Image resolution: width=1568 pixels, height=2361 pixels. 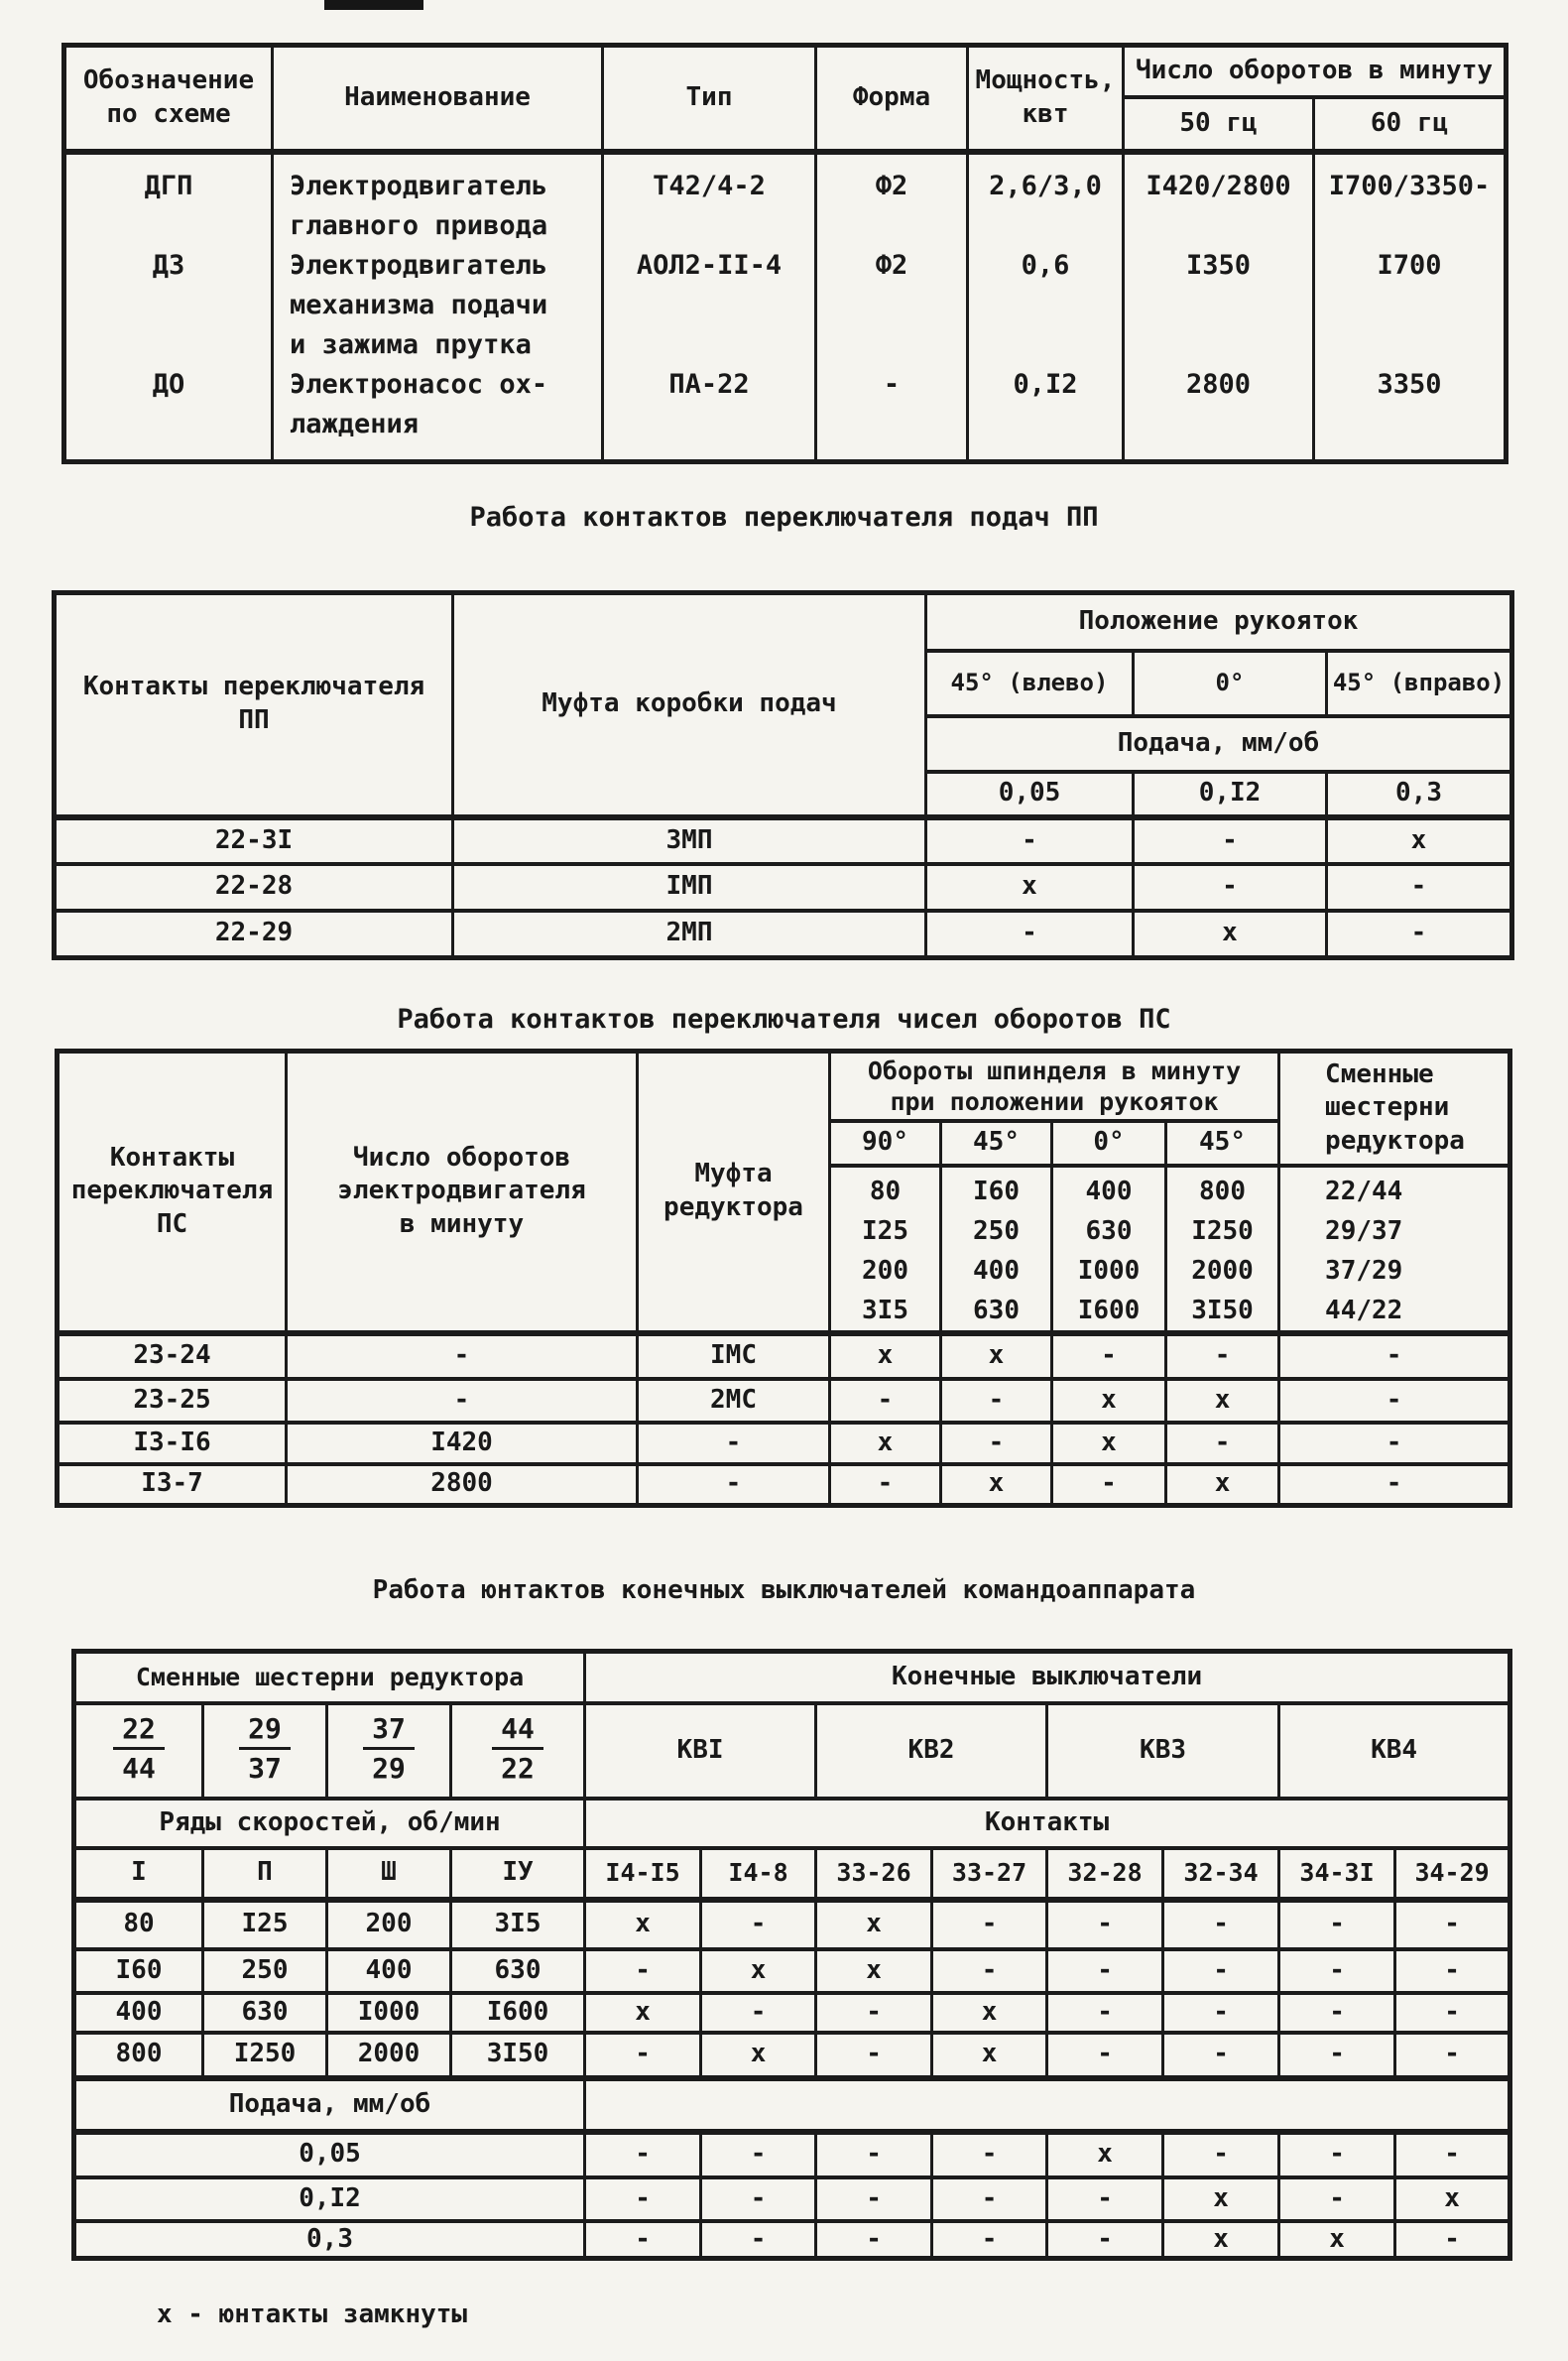 What do you see at coordinates (1218, 125) in the screenshot?
I see `header-50hz: 50 гц` at bounding box center [1218, 125].